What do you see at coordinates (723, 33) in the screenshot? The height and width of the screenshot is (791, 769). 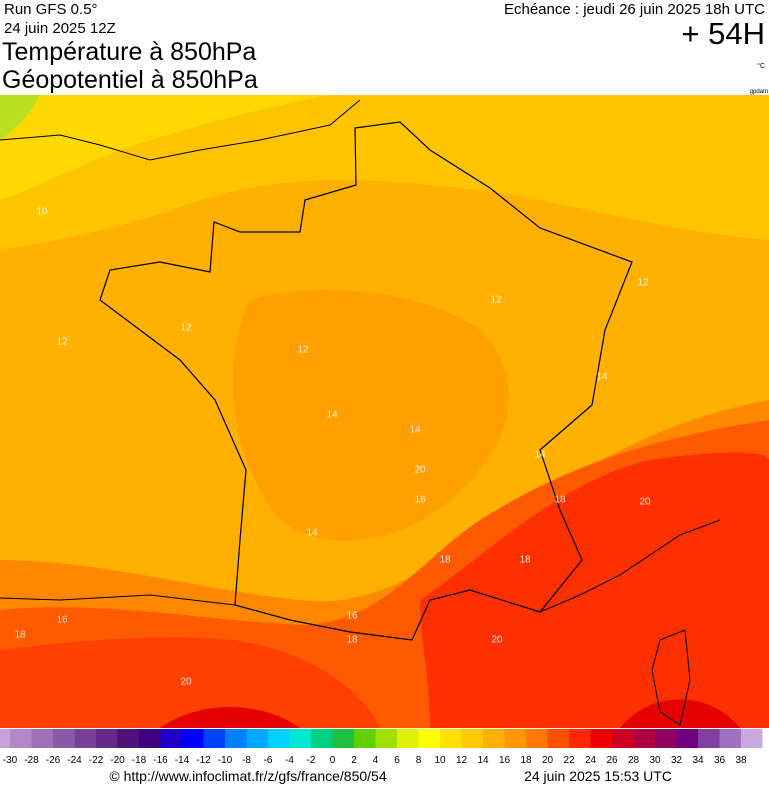 I see `lead: + 54H` at bounding box center [723, 33].